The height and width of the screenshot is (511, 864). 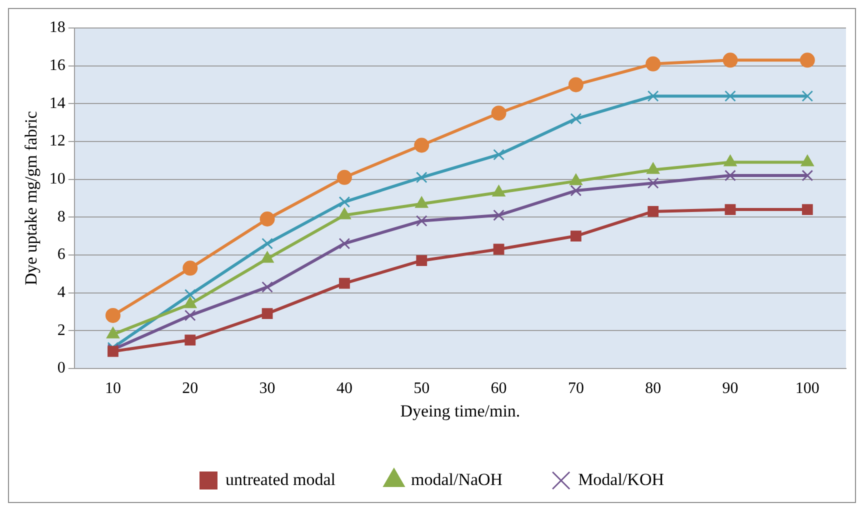 What do you see at coordinates (621, 479) in the screenshot?
I see `legend-label: Modal/KOH` at bounding box center [621, 479].